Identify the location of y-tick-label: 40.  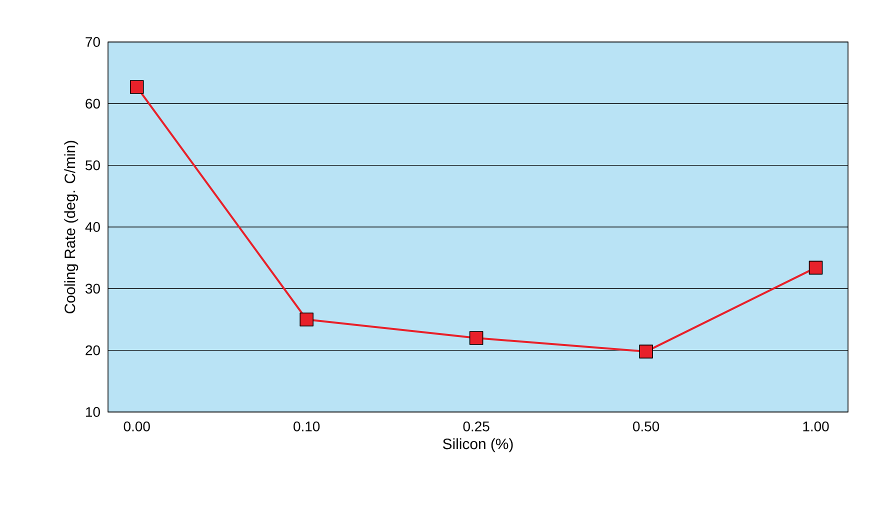
(92, 227).